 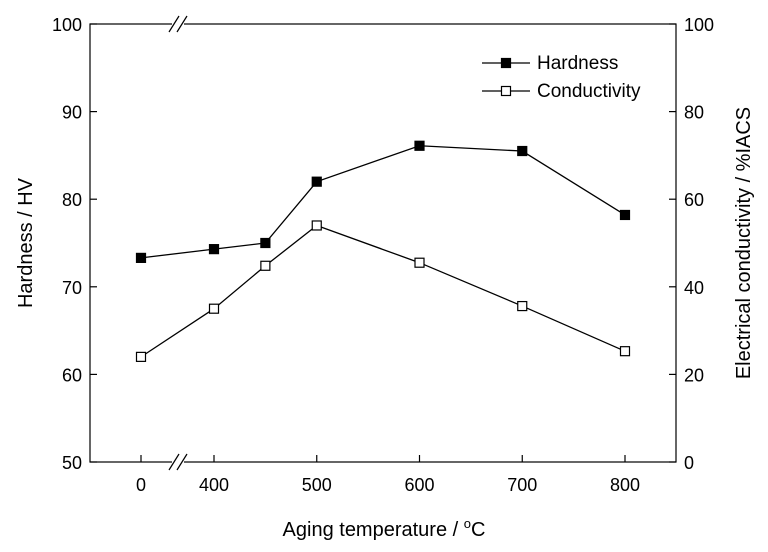 What do you see at coordinates (384, 528) in the screenshot?
I see `x-axis-title: Aging temperature / oC` at bounding box center [384, 528].